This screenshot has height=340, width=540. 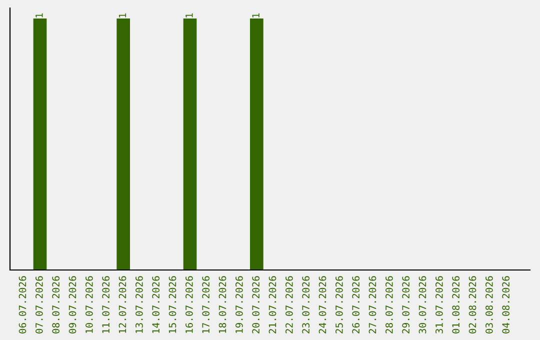 What do you see at coordinates (472, 305) in the screenshot?
I see `x-tick-label: 02.08.2026` at bounding box center [472, 305].